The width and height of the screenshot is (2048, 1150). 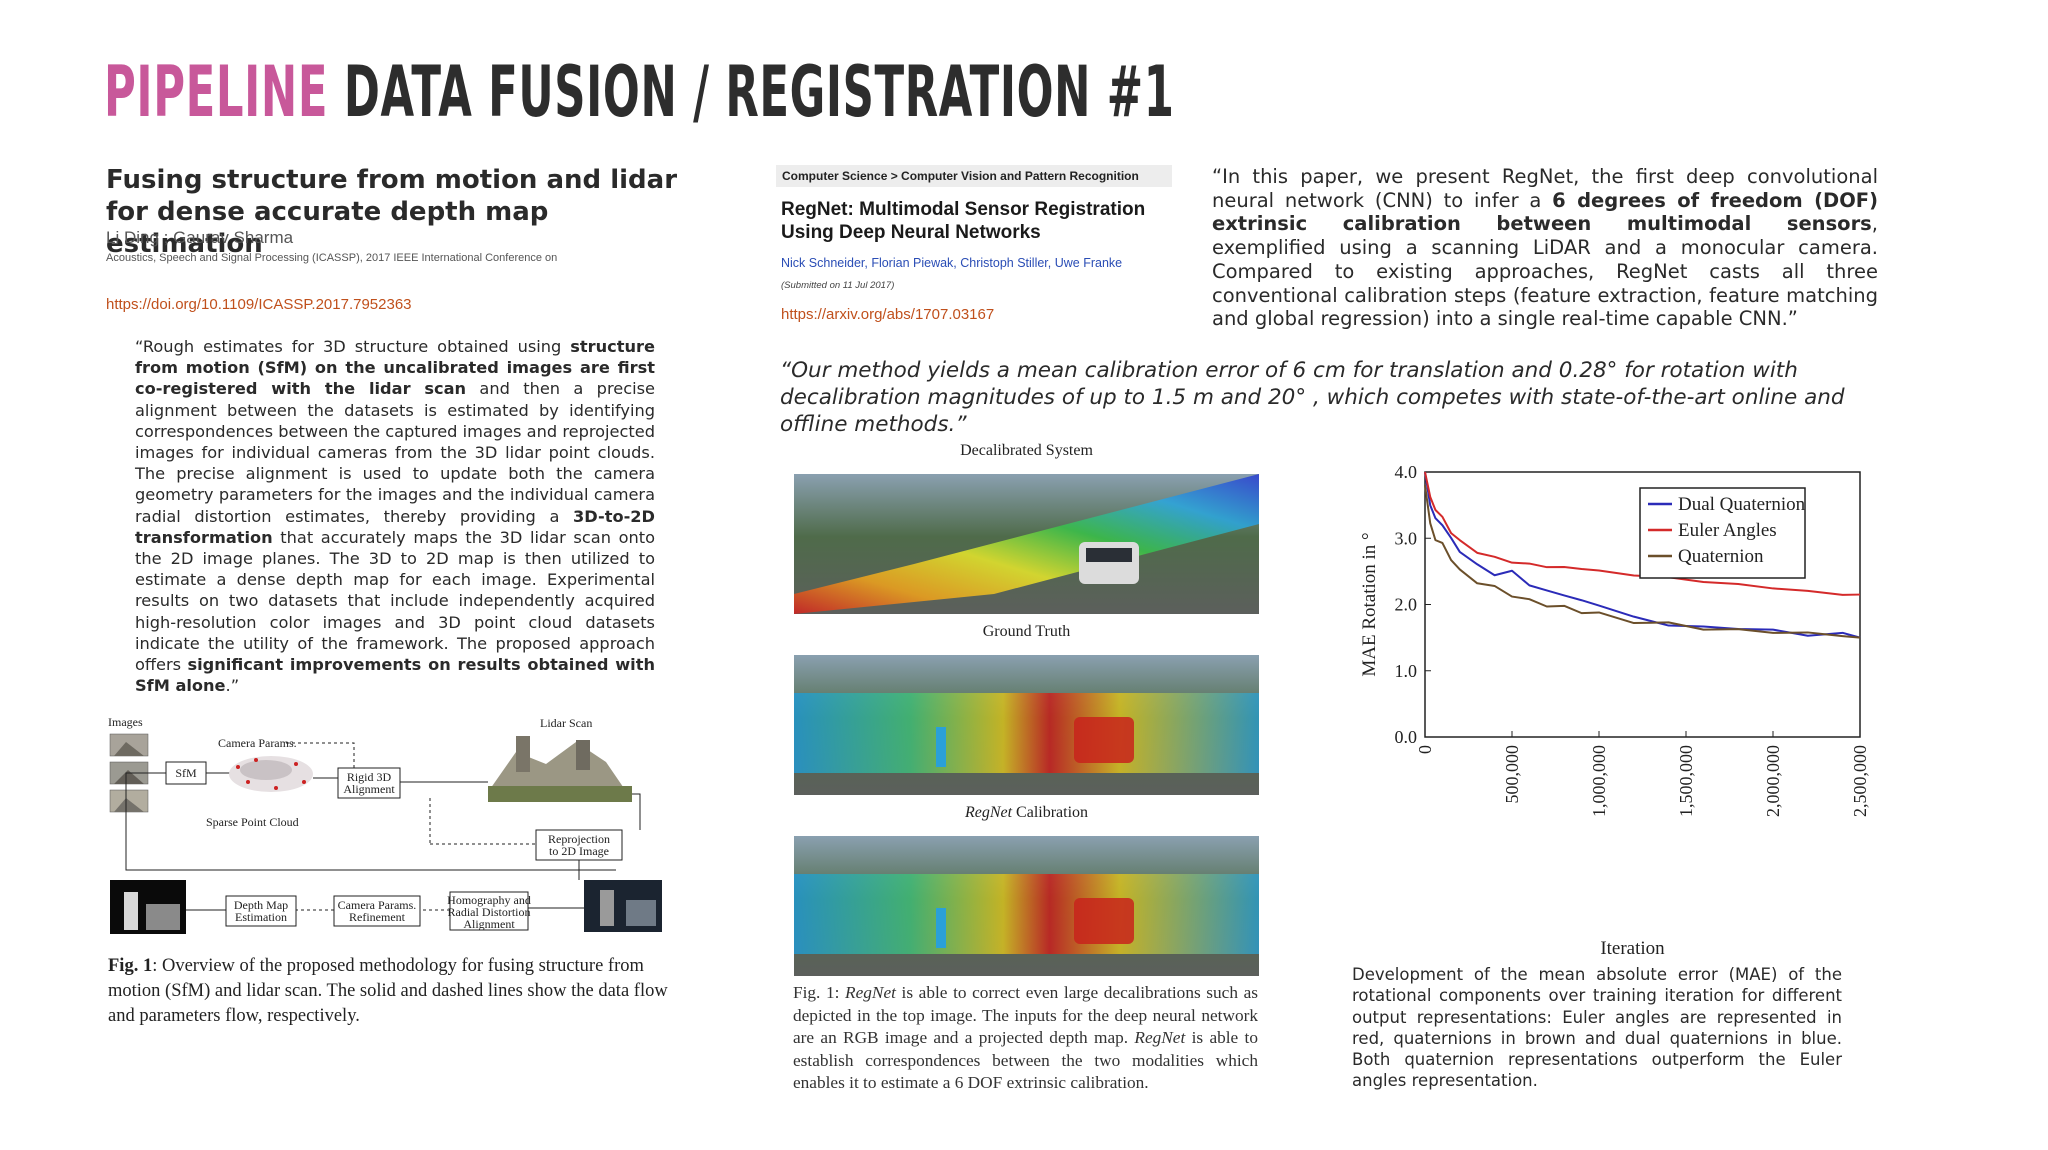 What do you see at coordinates (1425, 749) in the screenshot?
I see `x-tick-label: 0` at bounding box center [1425, 749].